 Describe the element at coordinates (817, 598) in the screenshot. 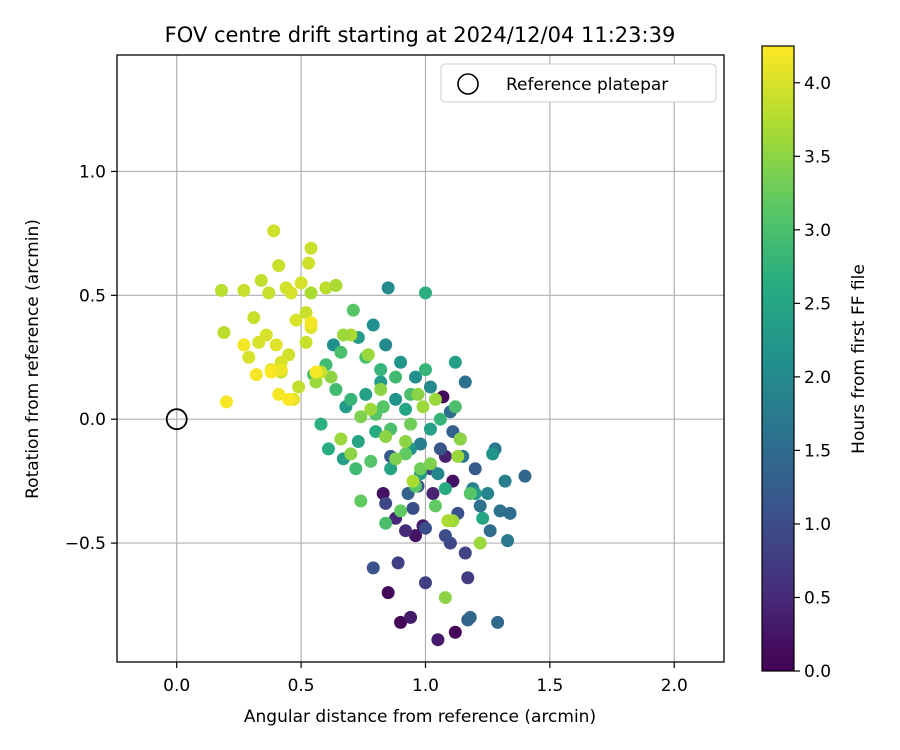

I see `colorbar-tick-label: 0.5` at that location.